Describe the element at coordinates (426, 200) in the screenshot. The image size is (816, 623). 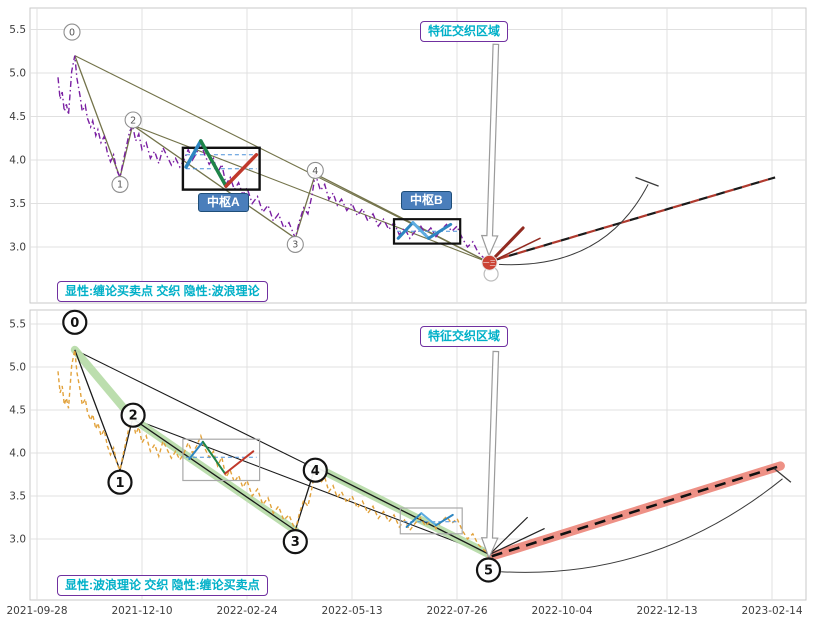
I see `pivot-b-label: 中枢B` at that location.